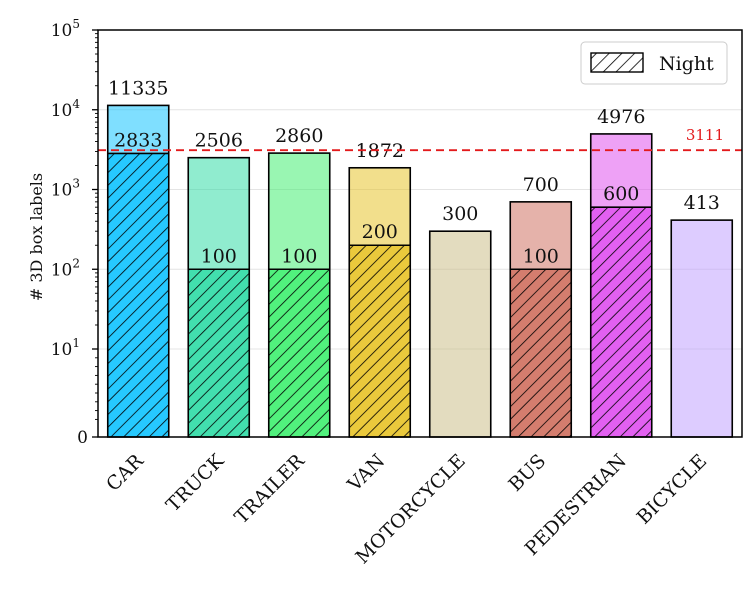 Image resolution: width=750 pixels, height=600 pixels. I want to click on category-label: CAR, so click(125, 472).